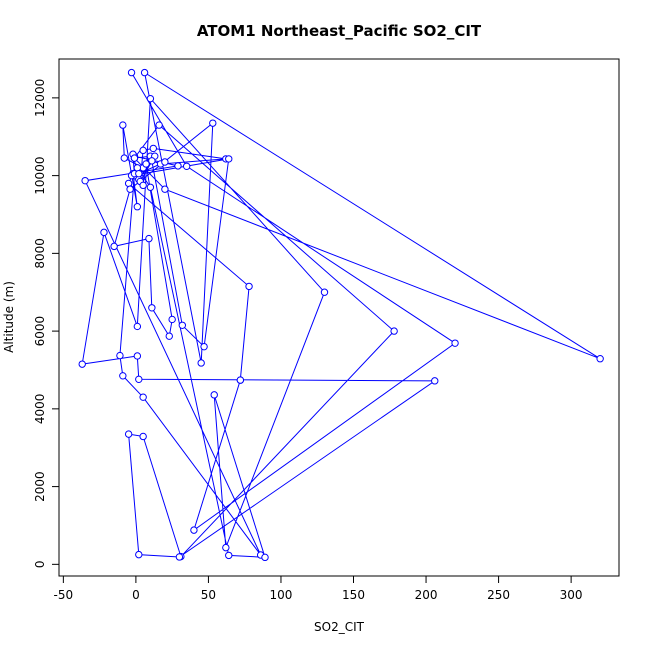 This screenshot has height=650, width=650. What do you see at coordinates (40, 409) in the screenshot?
I see `y-tick-label: 4000` at bounding box center [40, 409].